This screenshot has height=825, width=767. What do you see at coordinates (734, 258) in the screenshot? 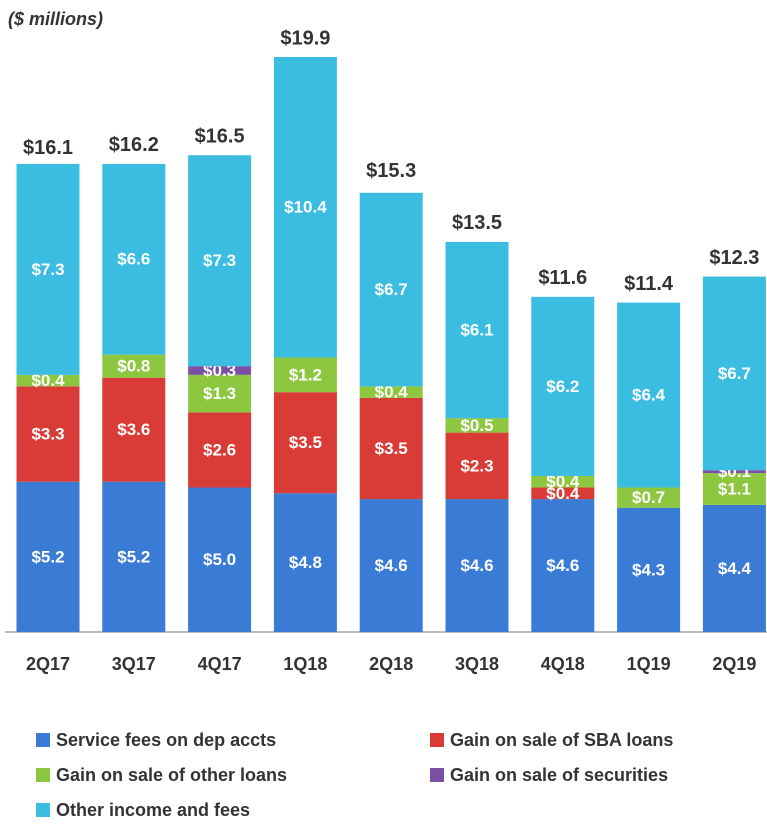
I see `total-label: $12.3` at bounding box center [734, 258].